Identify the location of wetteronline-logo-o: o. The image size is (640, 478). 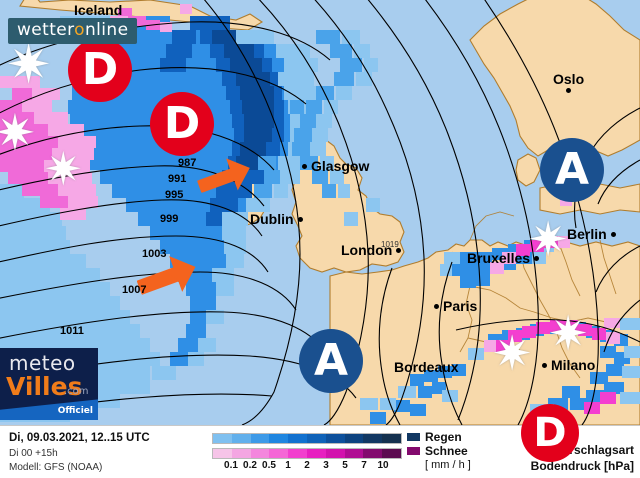
(79, 30).